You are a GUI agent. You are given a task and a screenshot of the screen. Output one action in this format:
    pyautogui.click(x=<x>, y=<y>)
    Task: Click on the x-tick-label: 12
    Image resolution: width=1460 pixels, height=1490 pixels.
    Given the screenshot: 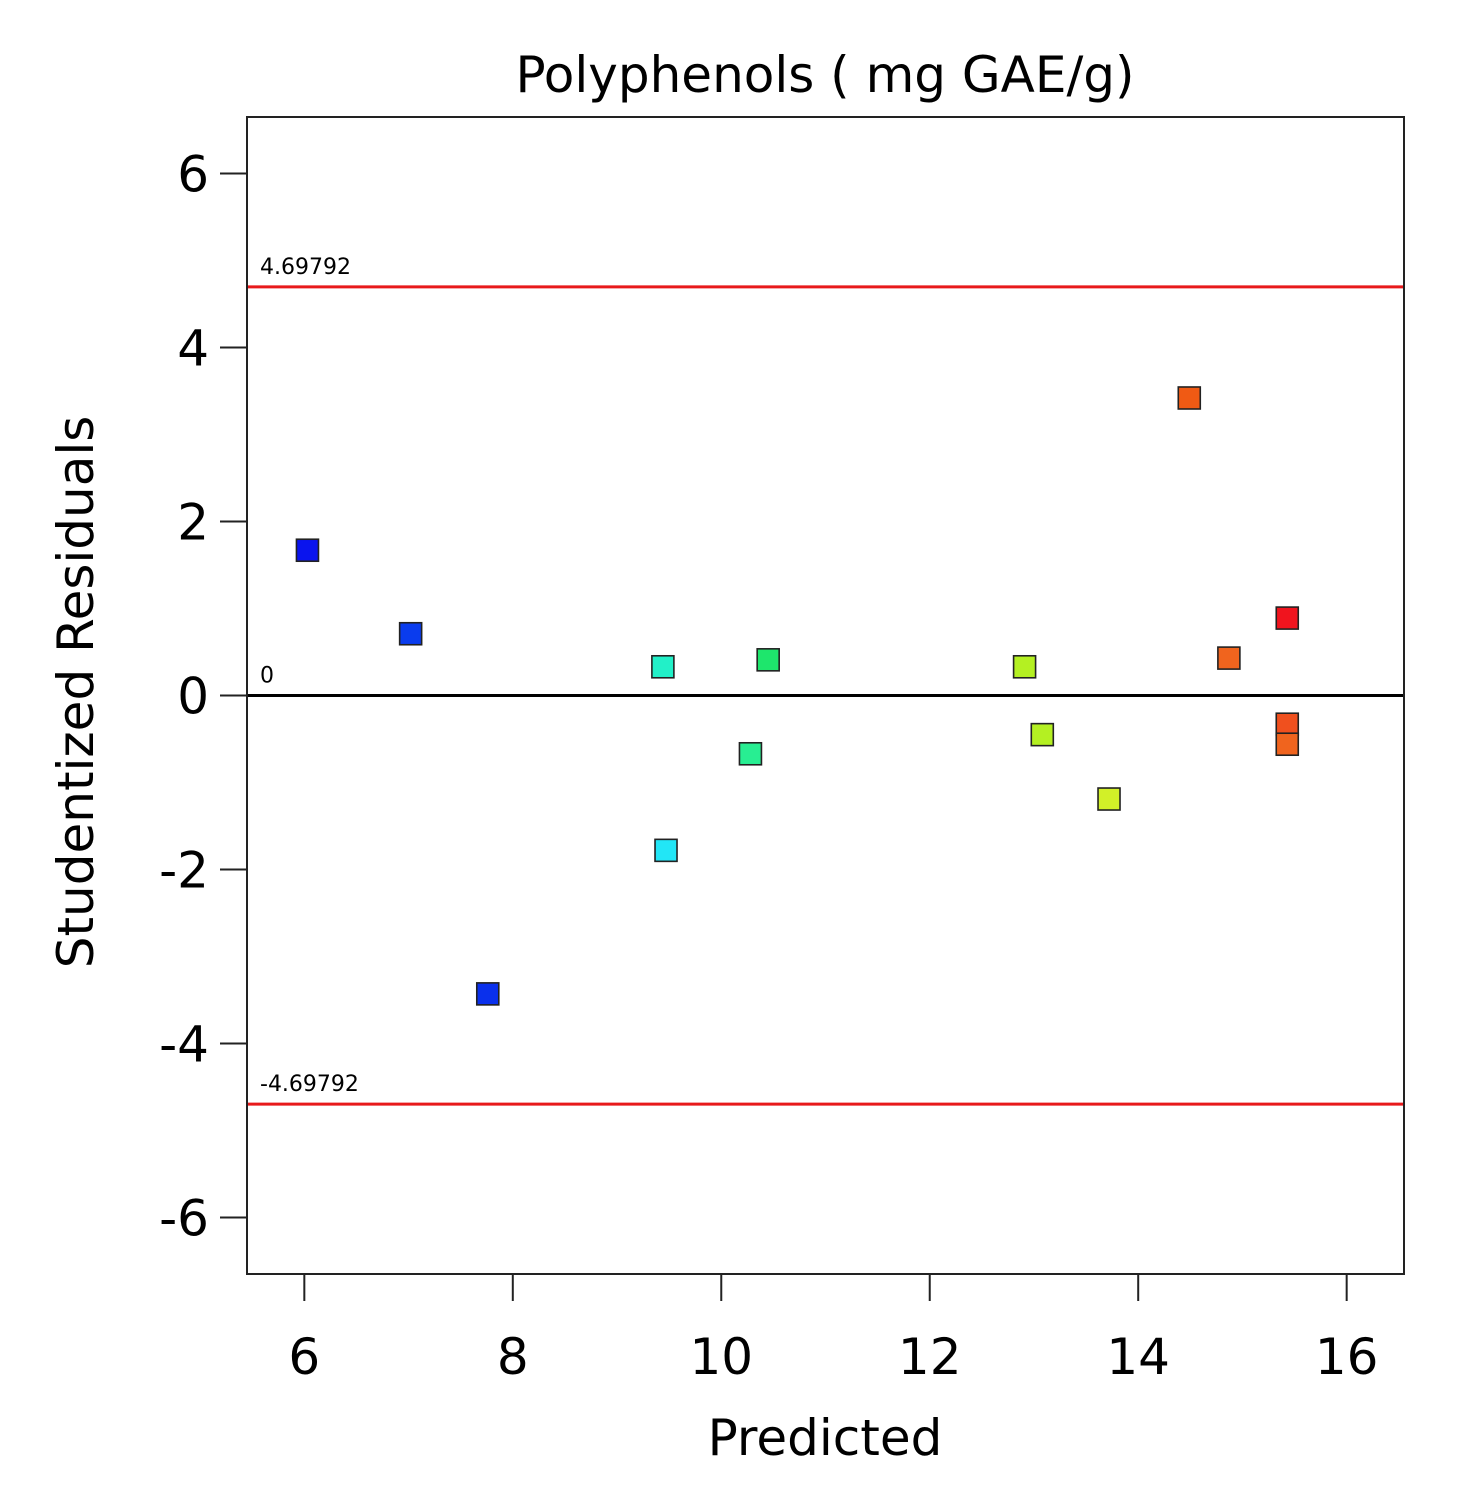 What is the action you would take?
    pyautogui.click(x=930, y=1357)
    